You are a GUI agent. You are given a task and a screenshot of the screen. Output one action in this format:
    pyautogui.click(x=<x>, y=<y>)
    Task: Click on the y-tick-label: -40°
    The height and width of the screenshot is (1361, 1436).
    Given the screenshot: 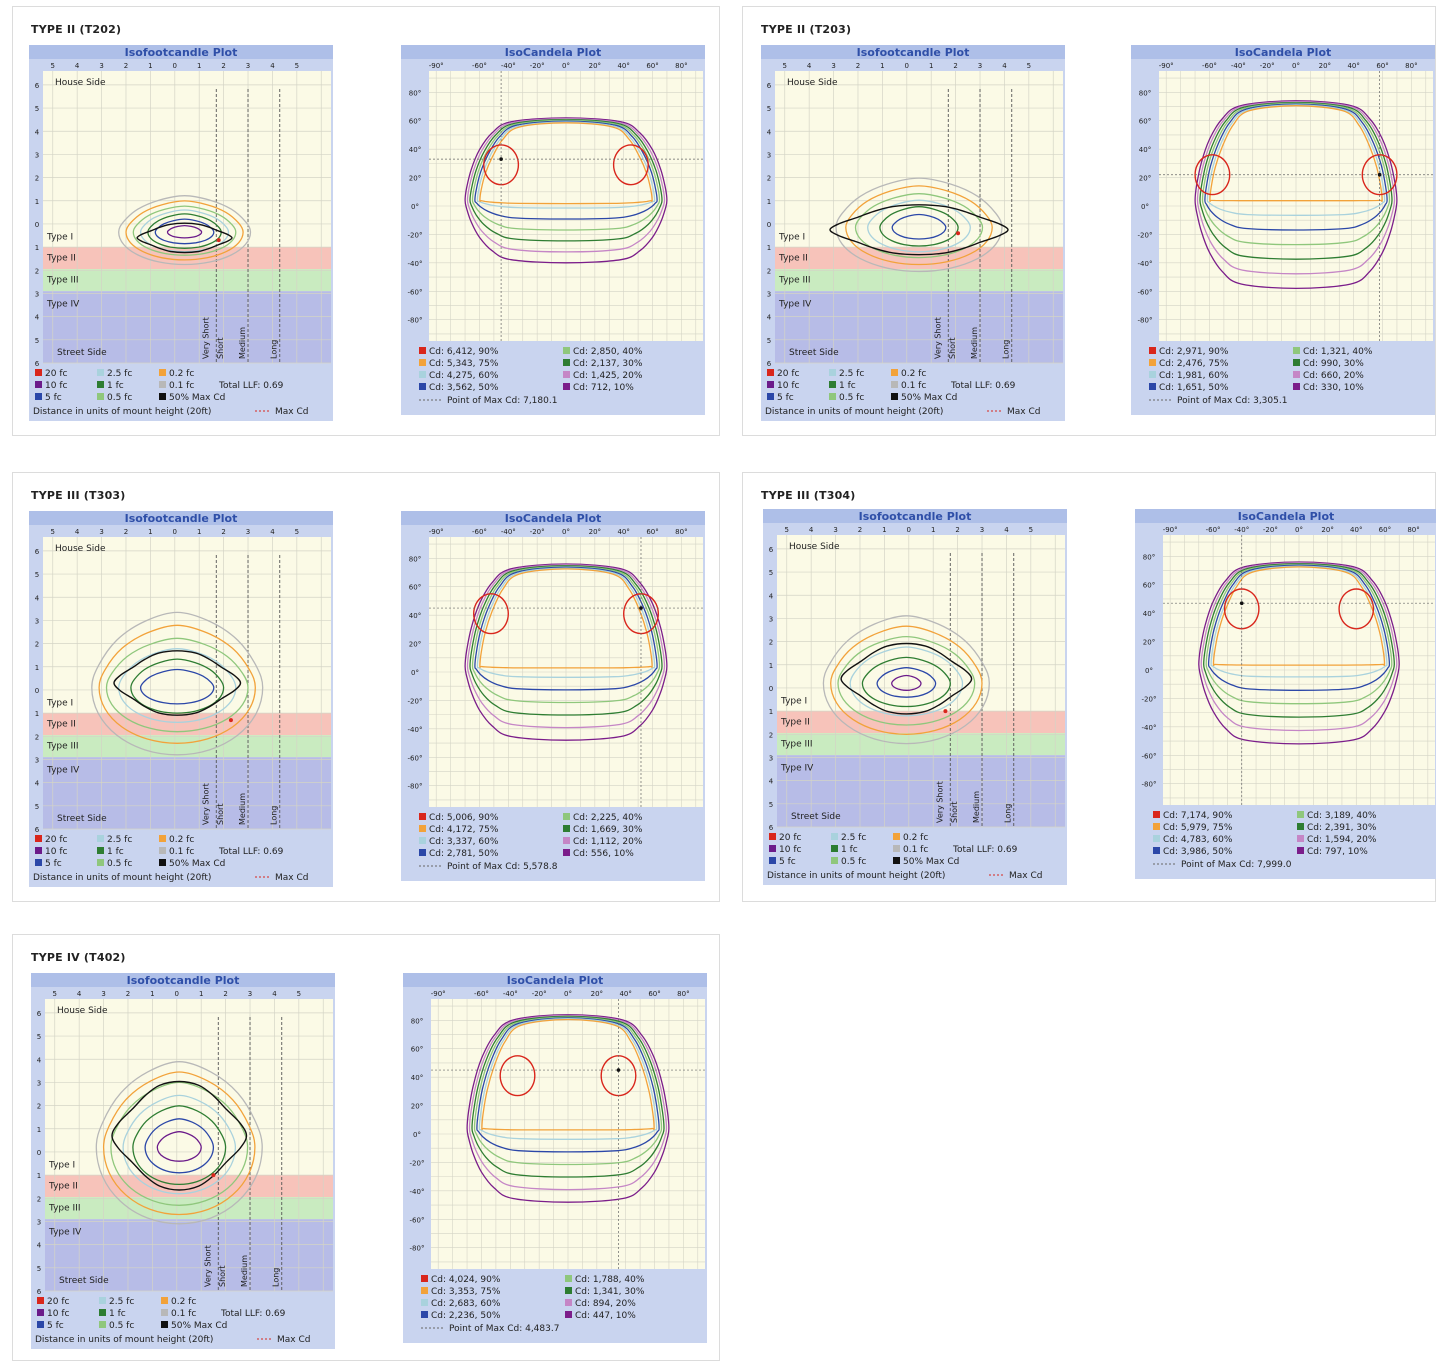 What is the action you would take?
    pyautogui.click(x=1145, y=264)
    